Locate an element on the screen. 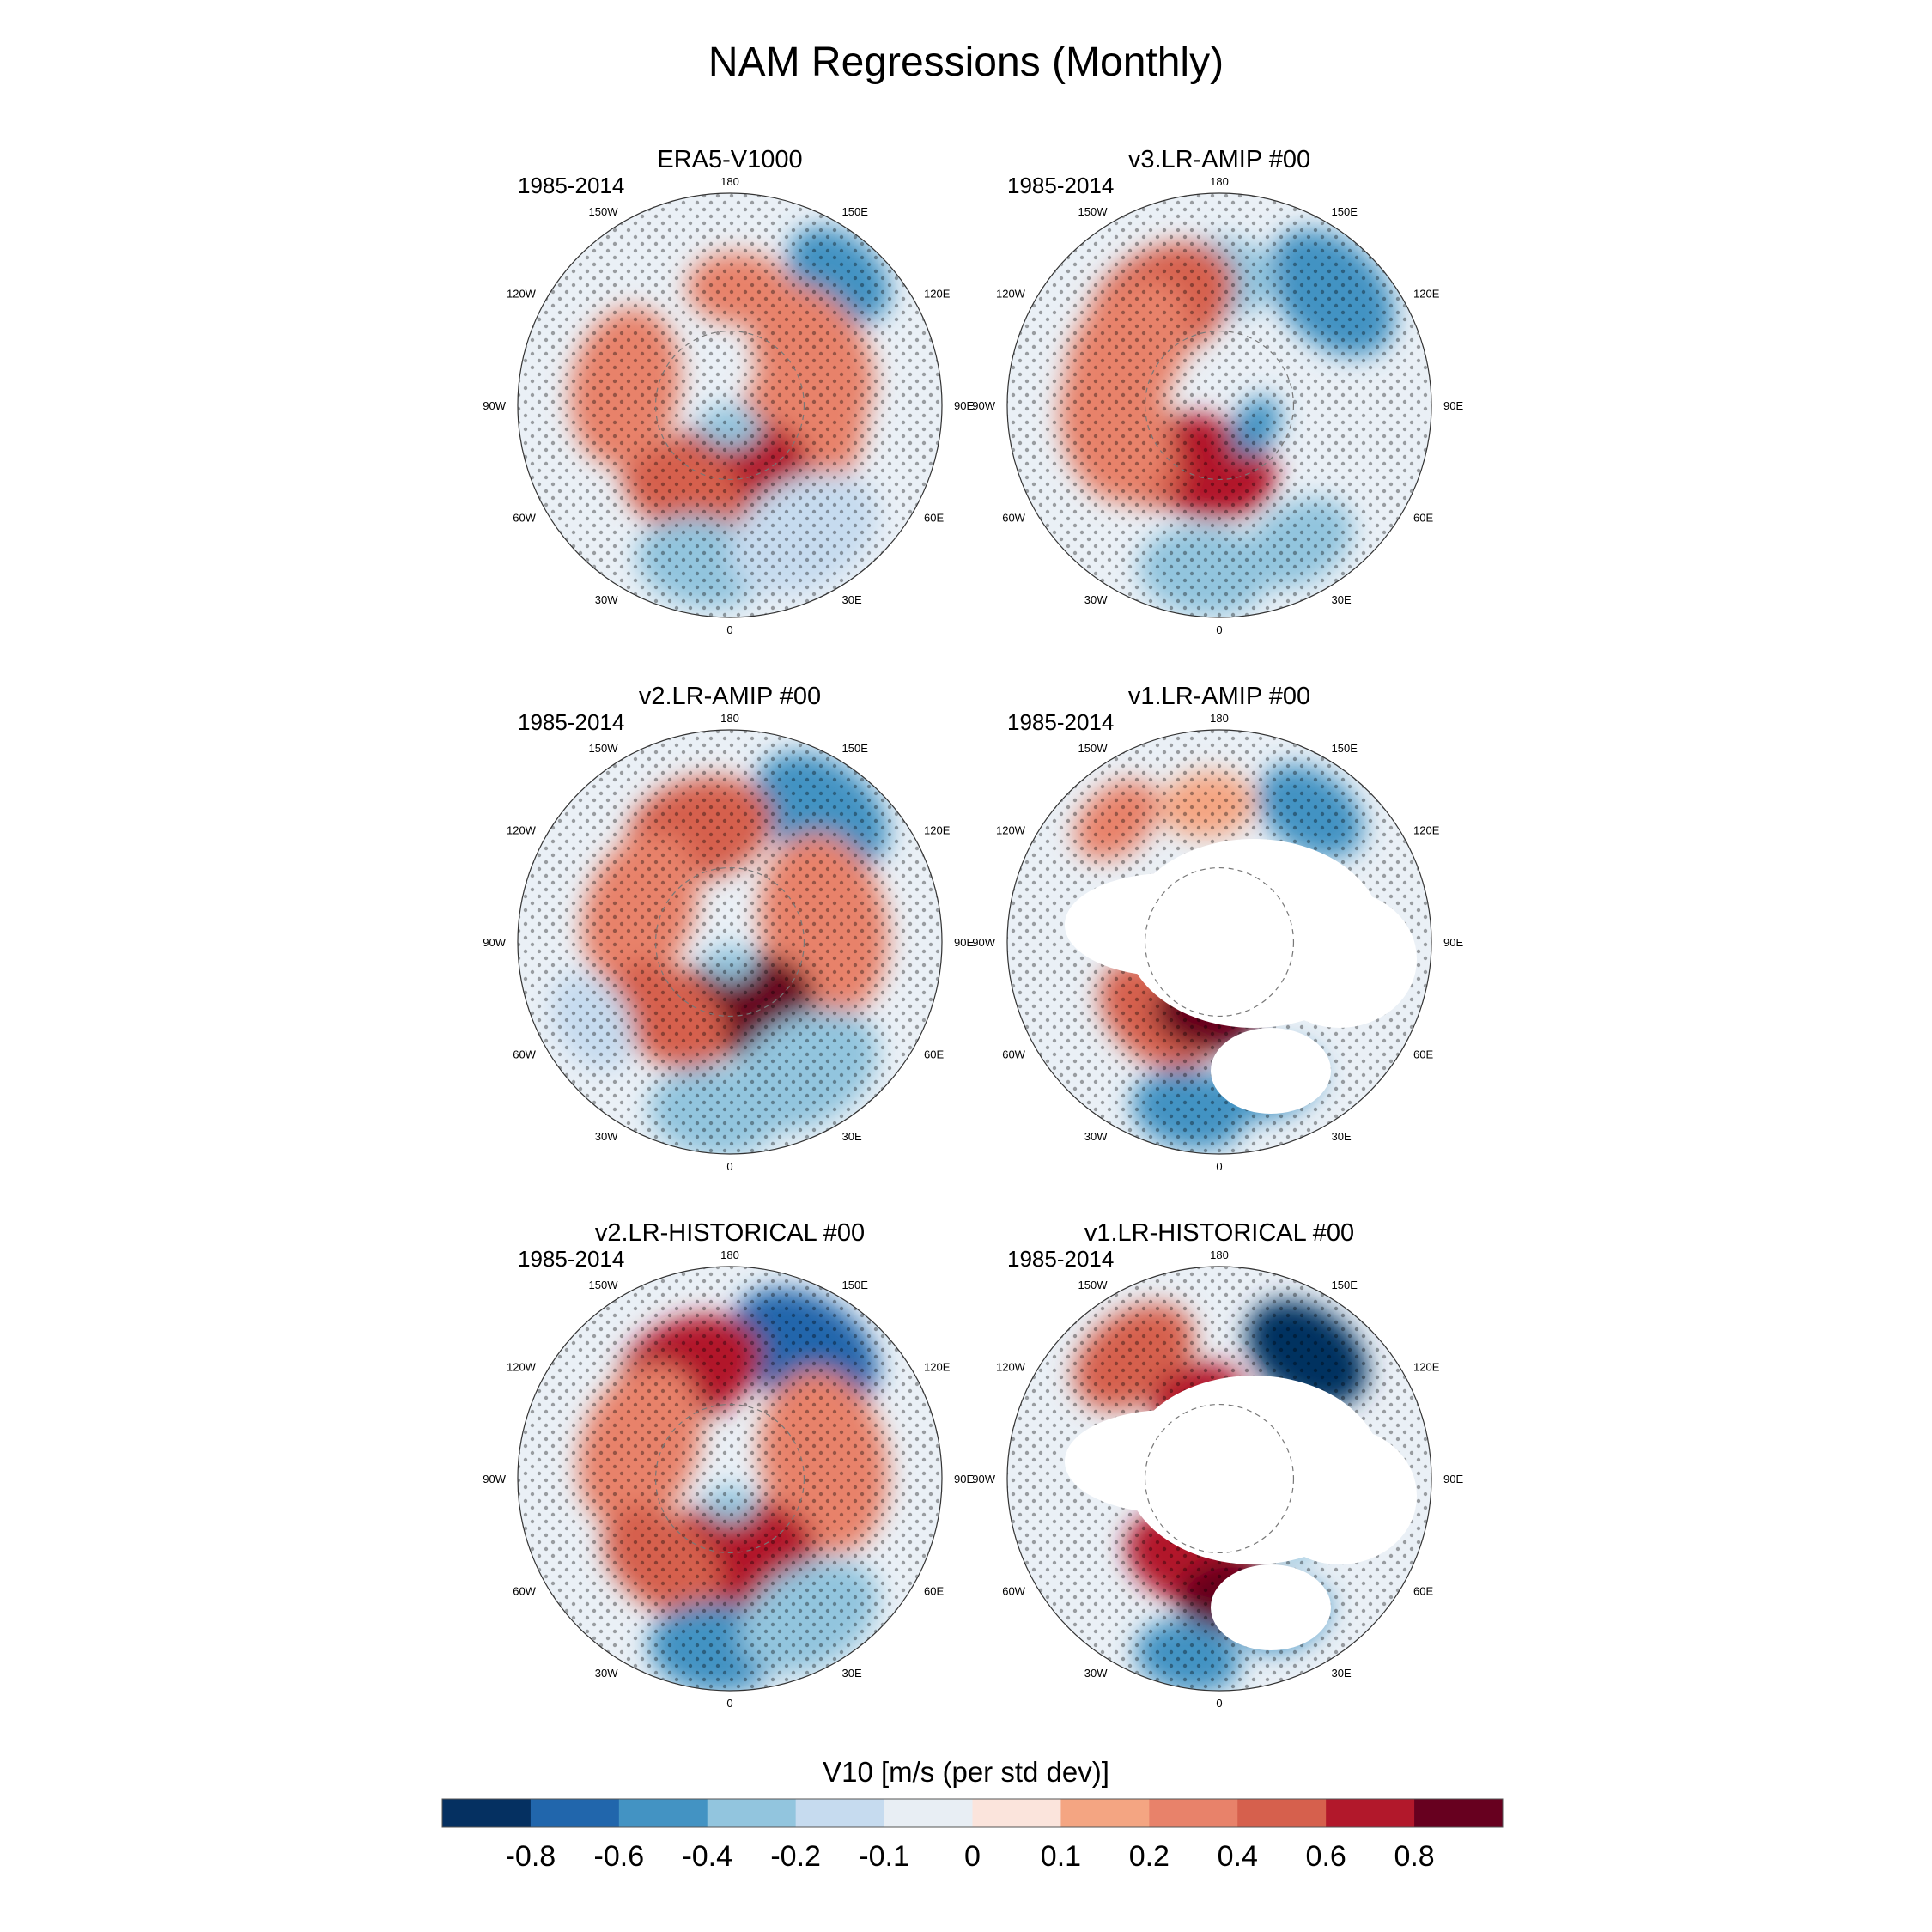  colorbar-tick-label: -0.8 is located at coordinates (531, 1857).